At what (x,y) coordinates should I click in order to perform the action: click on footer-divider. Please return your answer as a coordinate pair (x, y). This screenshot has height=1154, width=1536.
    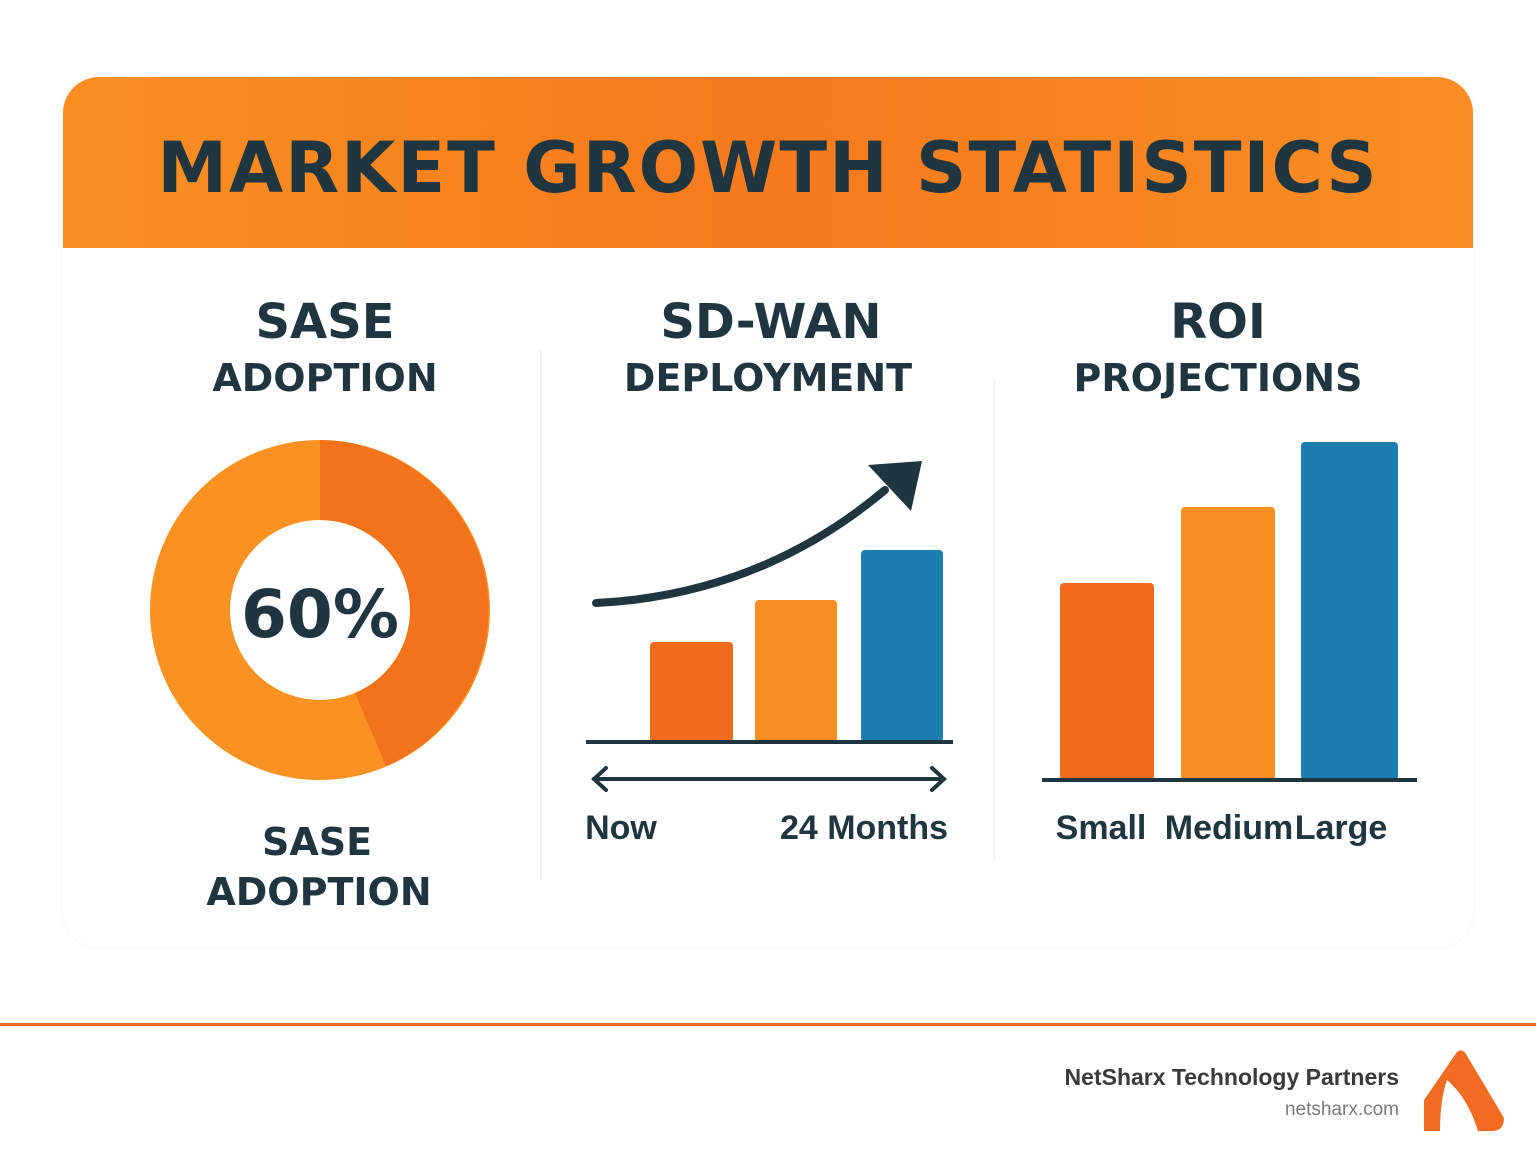
    Looking at the image, I should click on (768, 1024).